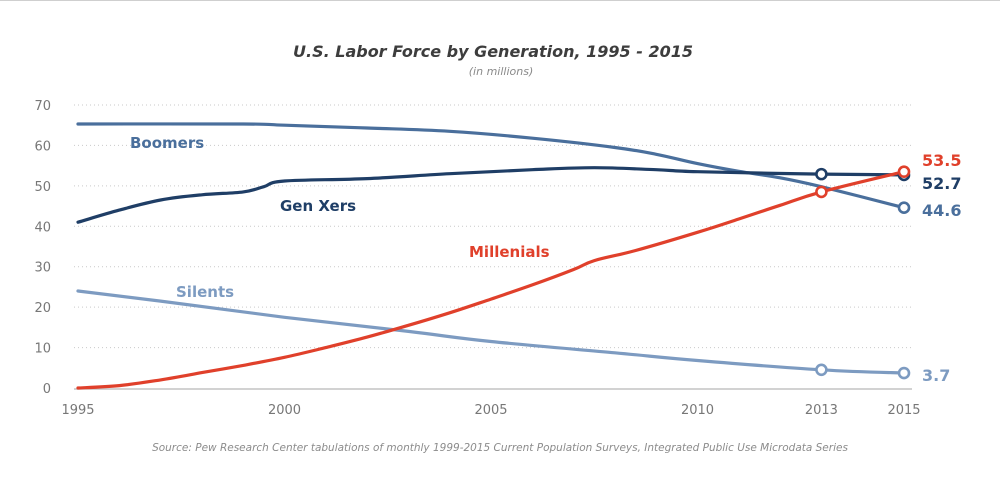  I want to click on top-rule, so click(500, 0).